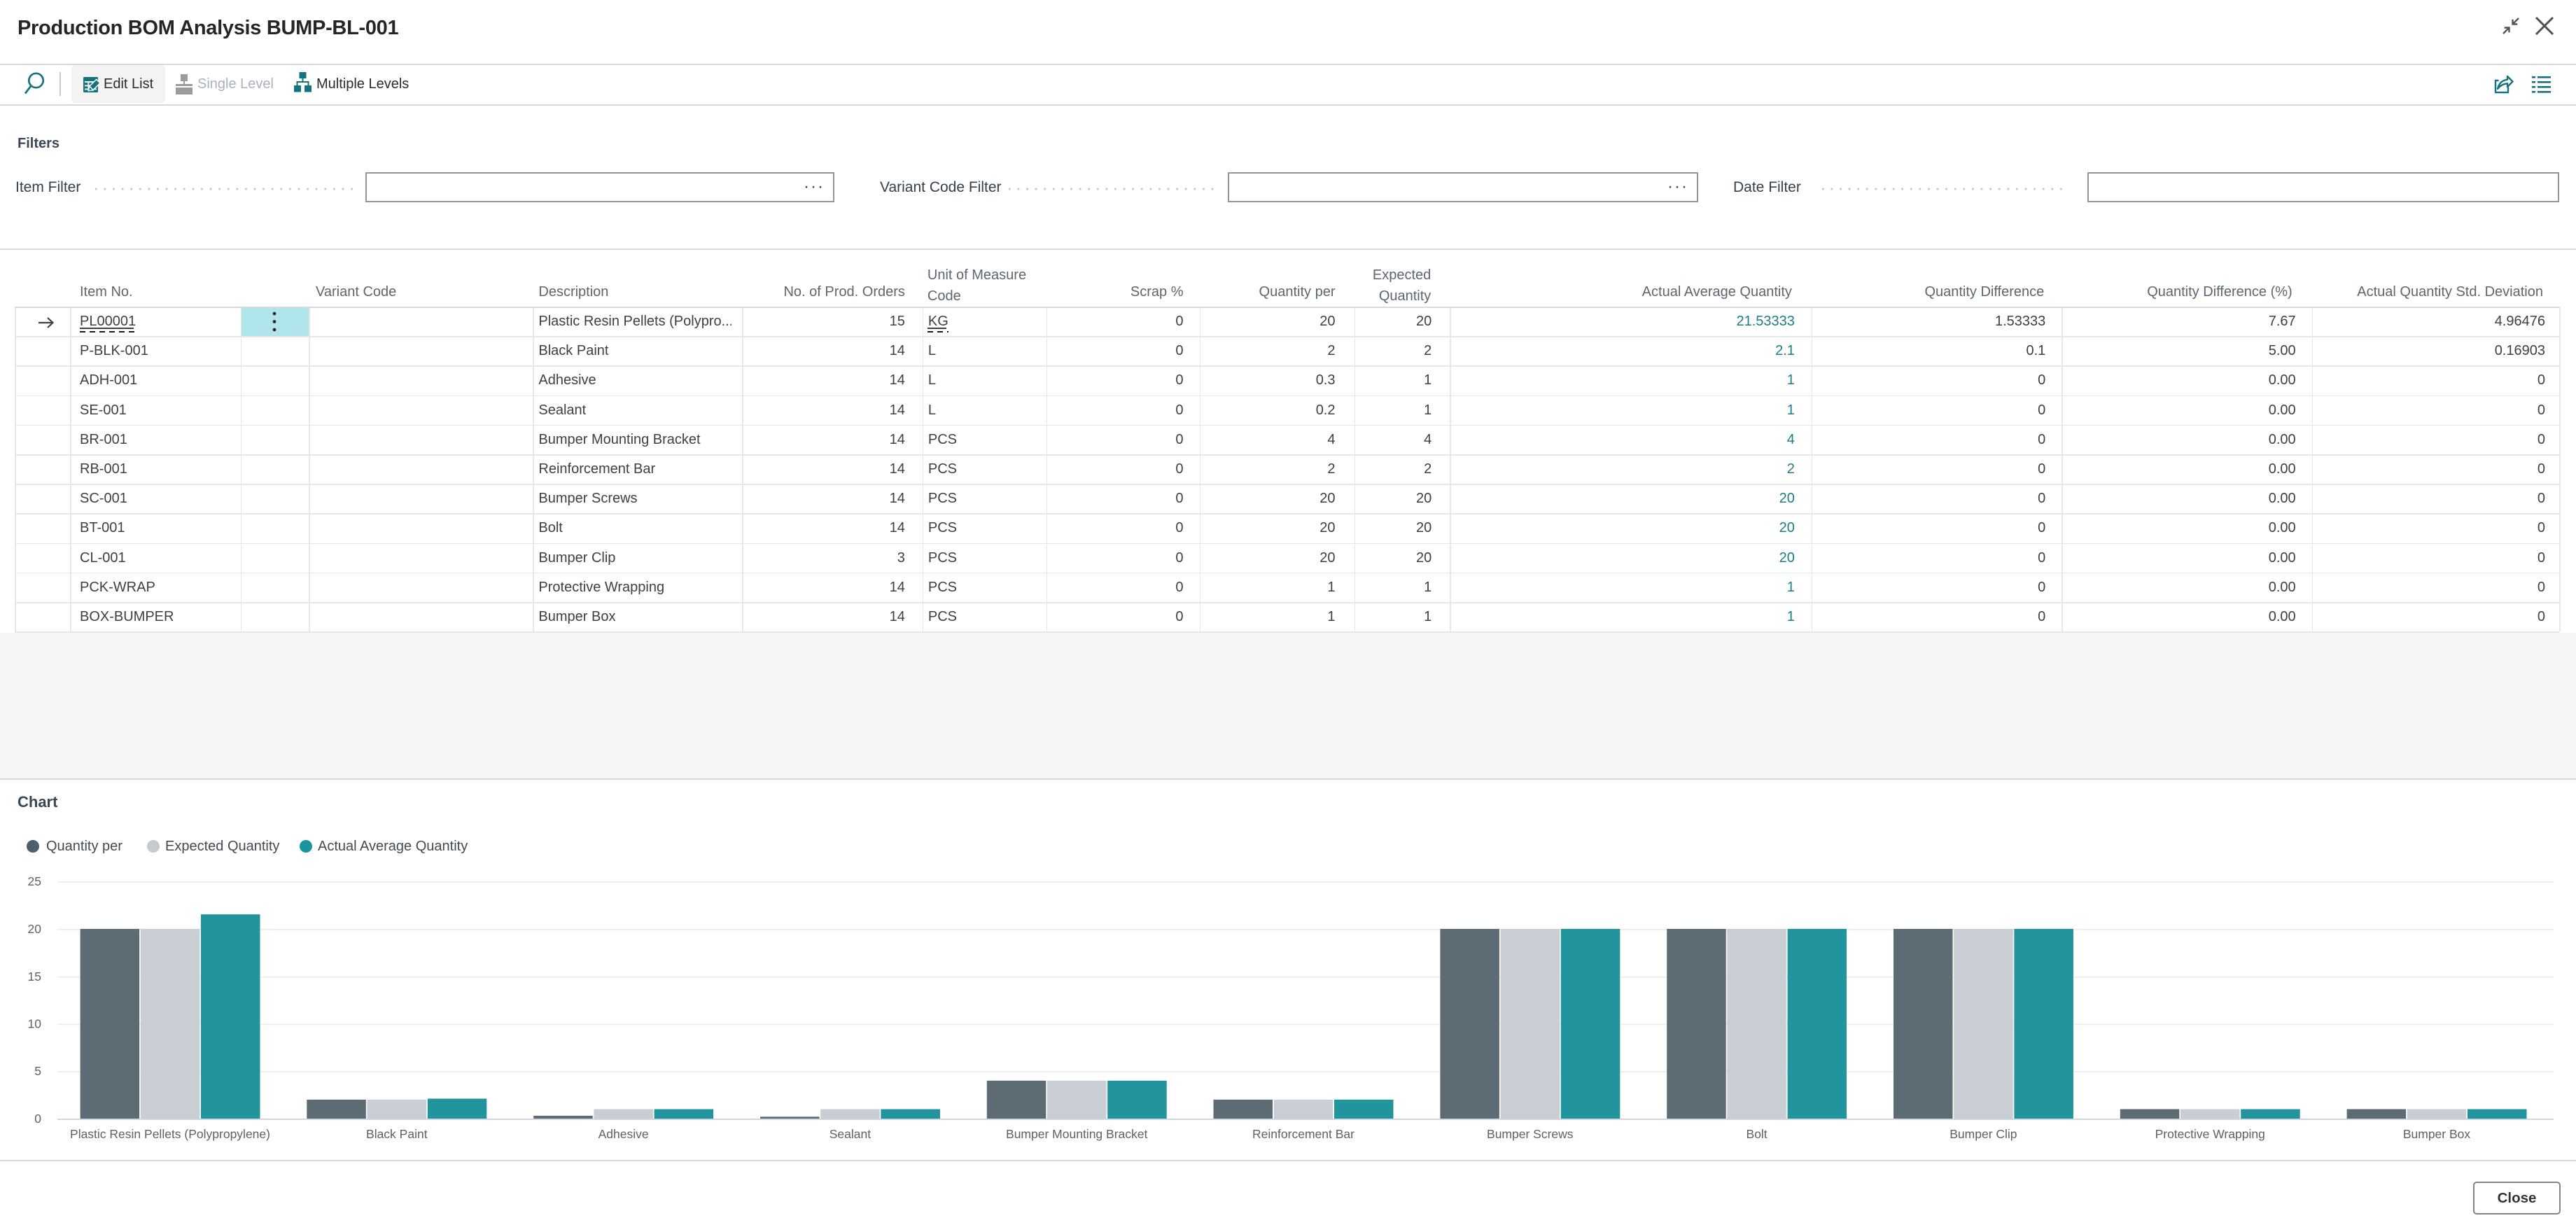  What do you see at coordinates (34, 881) in the screenshot?
I see `svg-text: 25` at bounding box center [34, 881].